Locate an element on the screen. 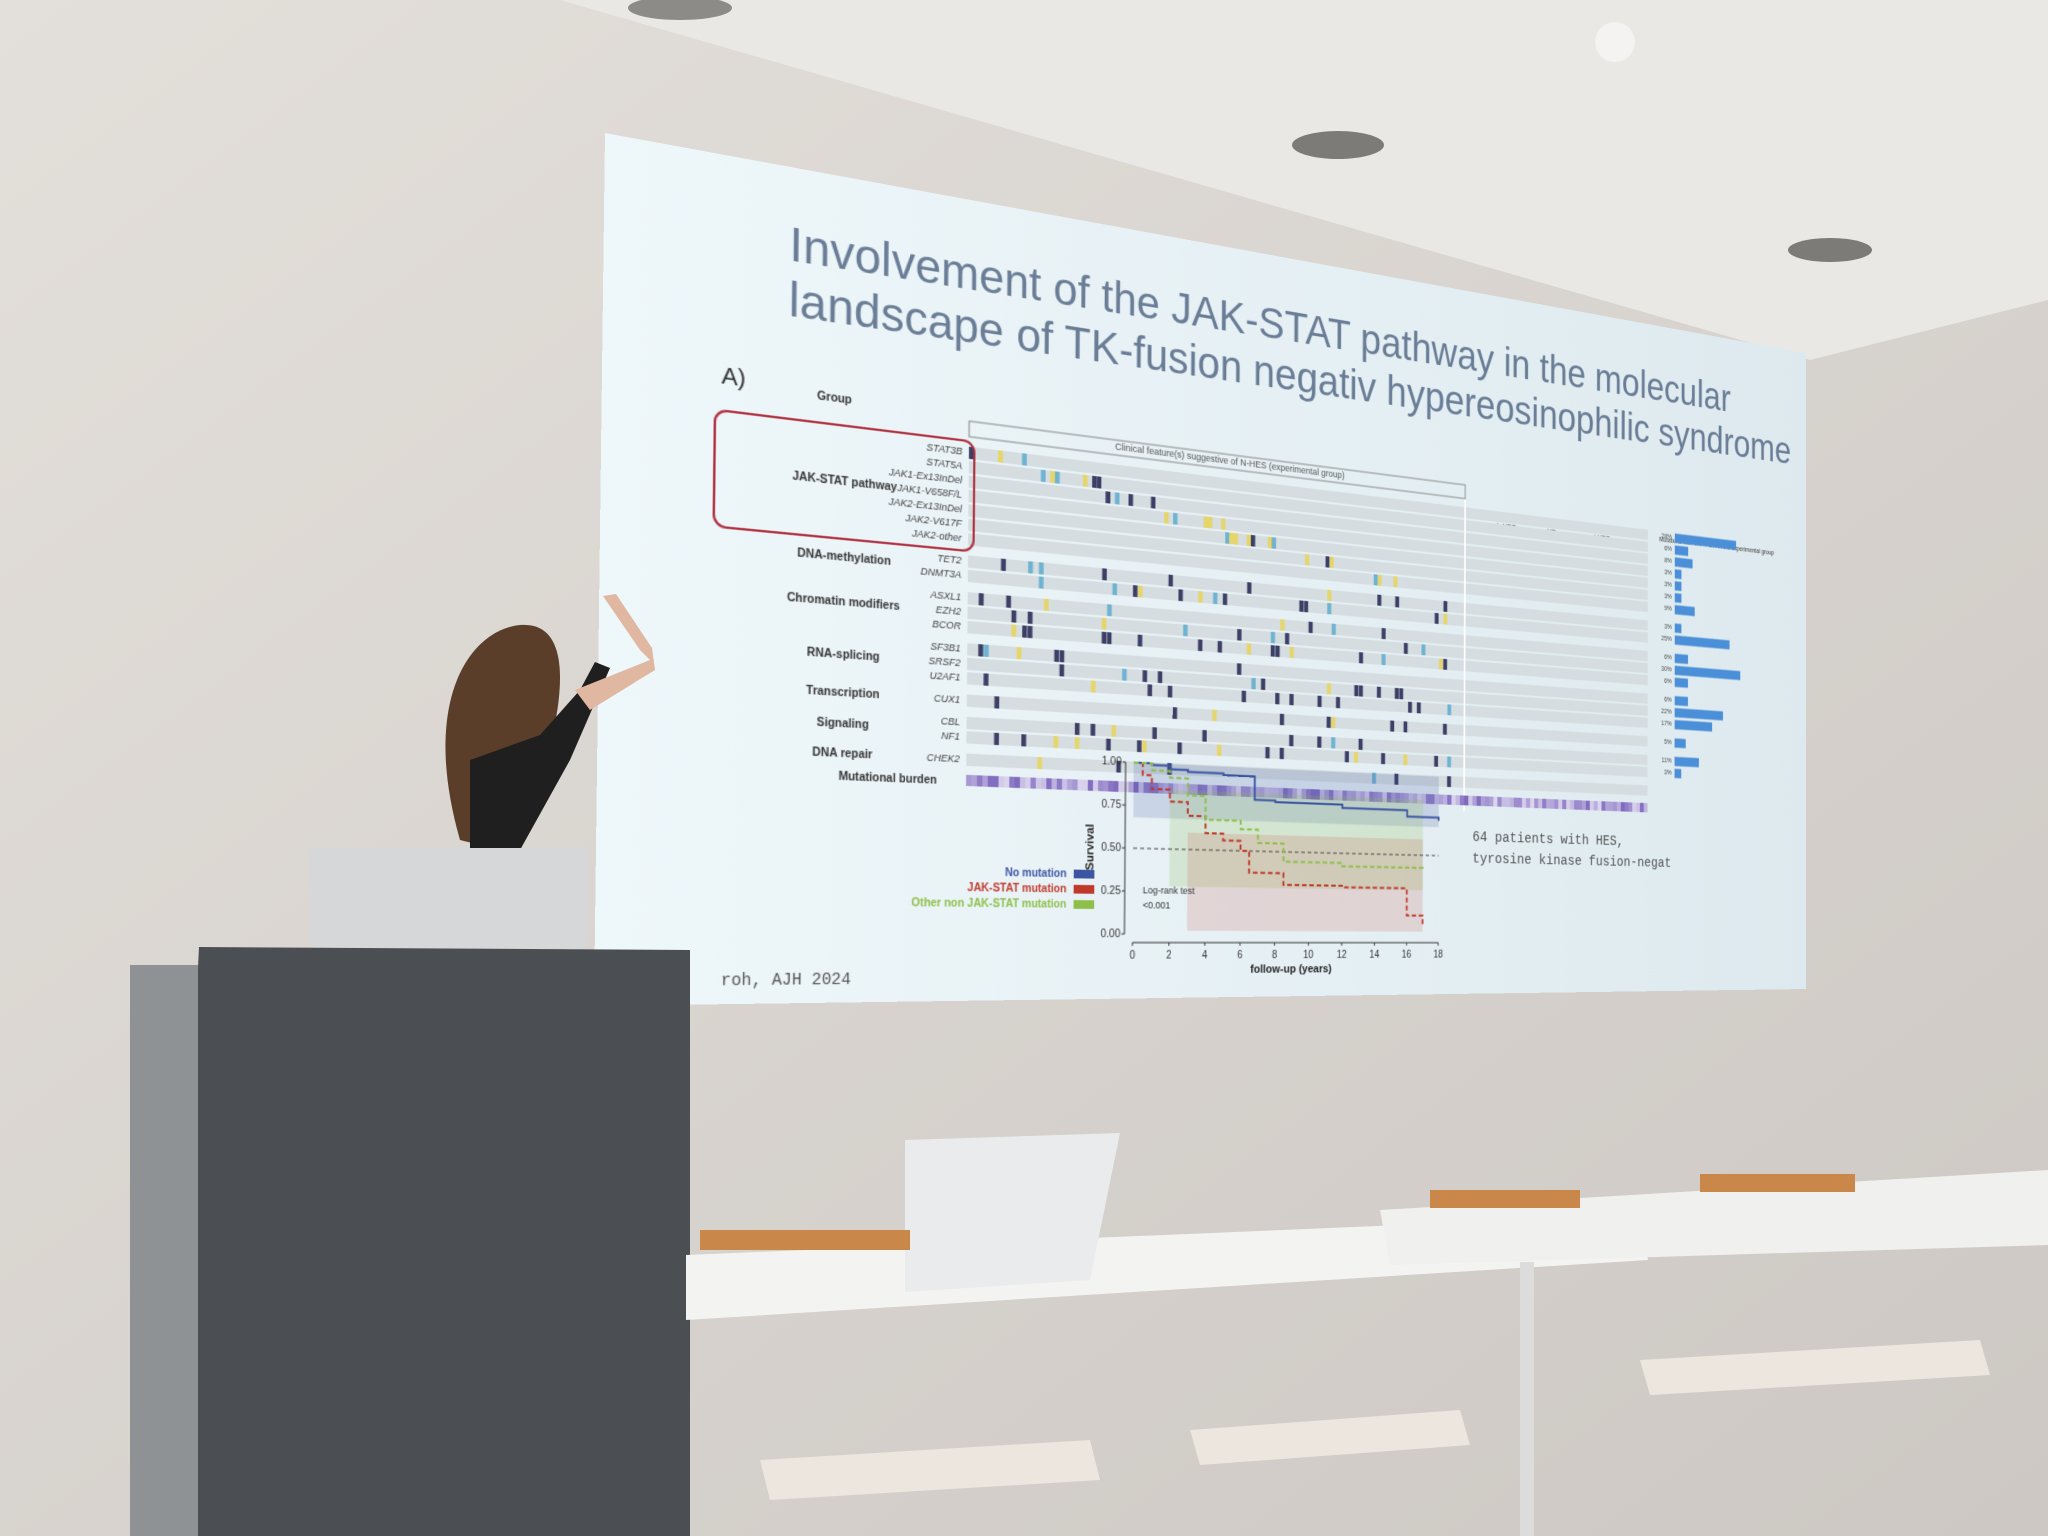  subgroup-label: HEus is located at coordinates (1555, 532).